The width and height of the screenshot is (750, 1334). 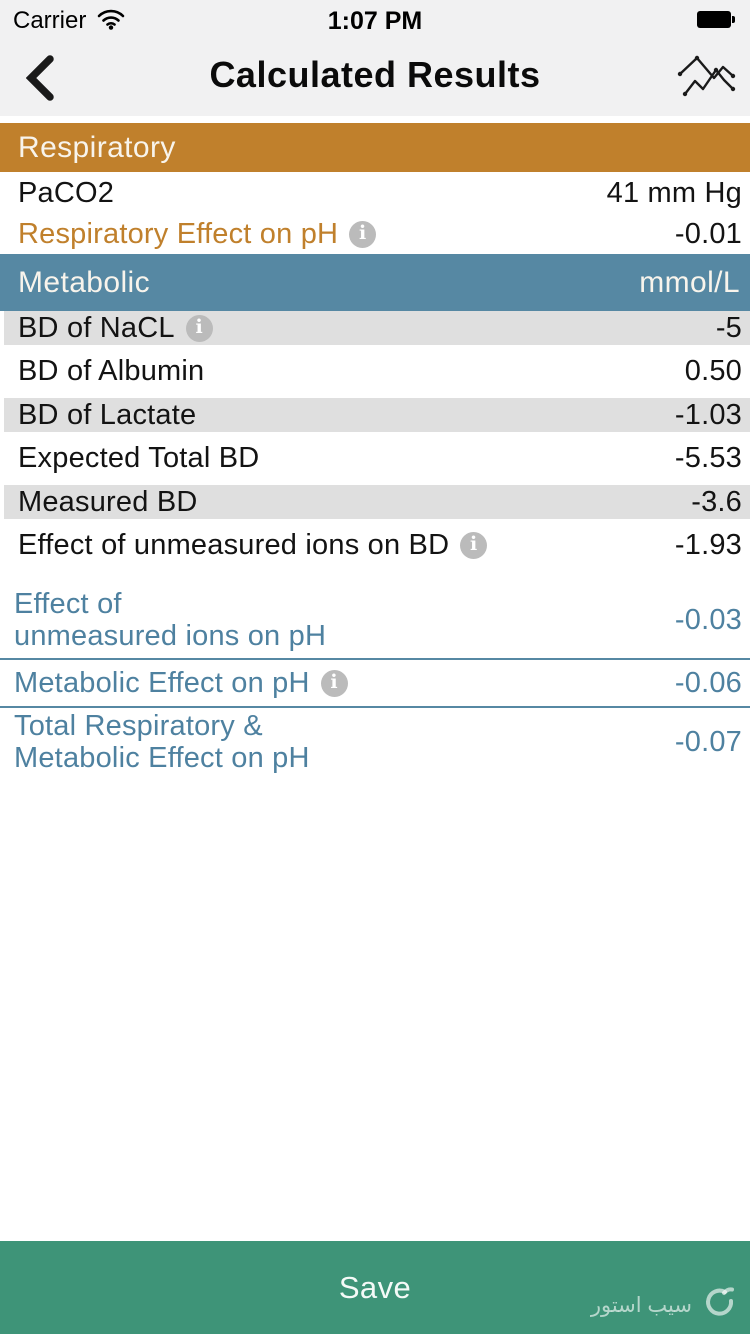 I want to click on watermark: سيب استور, so click(x=663, y=1305).